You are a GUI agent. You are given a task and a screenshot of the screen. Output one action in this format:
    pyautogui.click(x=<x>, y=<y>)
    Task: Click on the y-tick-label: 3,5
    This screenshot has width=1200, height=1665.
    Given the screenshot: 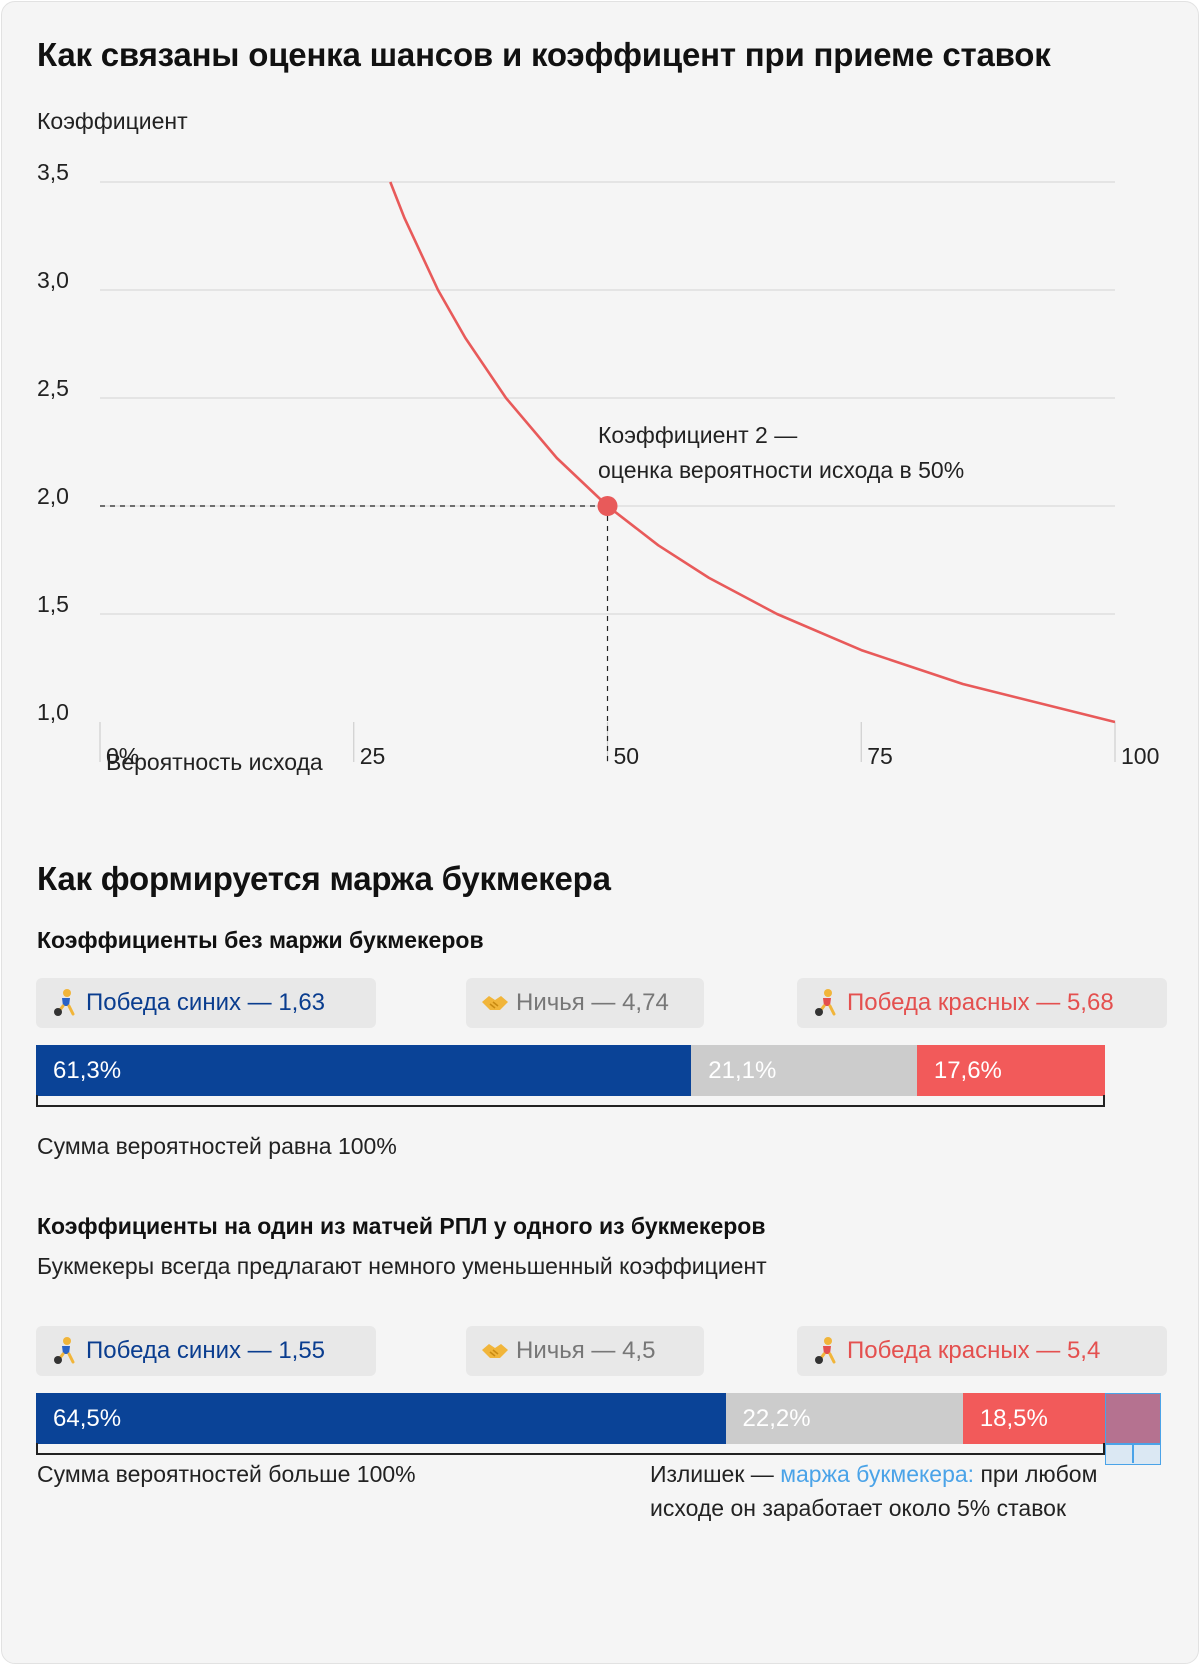 What is the action you would take?
    pyautogui.click(x=53, y=172)
    